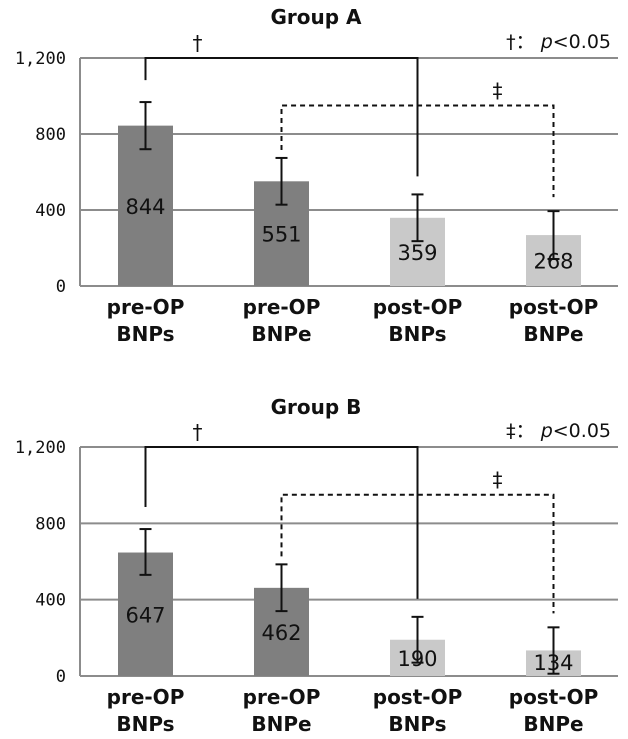  What do you see at coordinates (316, 17) in the screenshot?
I see `chart-title: Group A` at bounding box center [316, 17].